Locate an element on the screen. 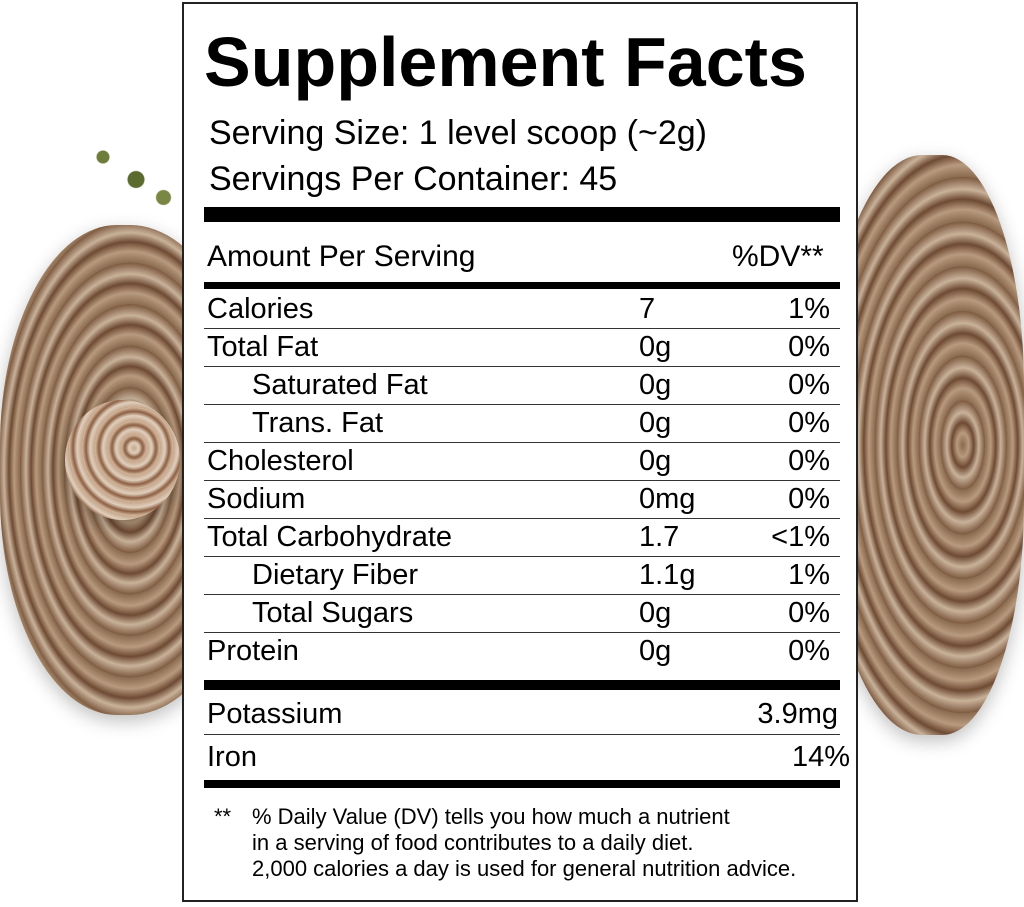 This screenshot has height=907, width=1024. nutrient-amount: 7 is located at coordinates (647, 309).